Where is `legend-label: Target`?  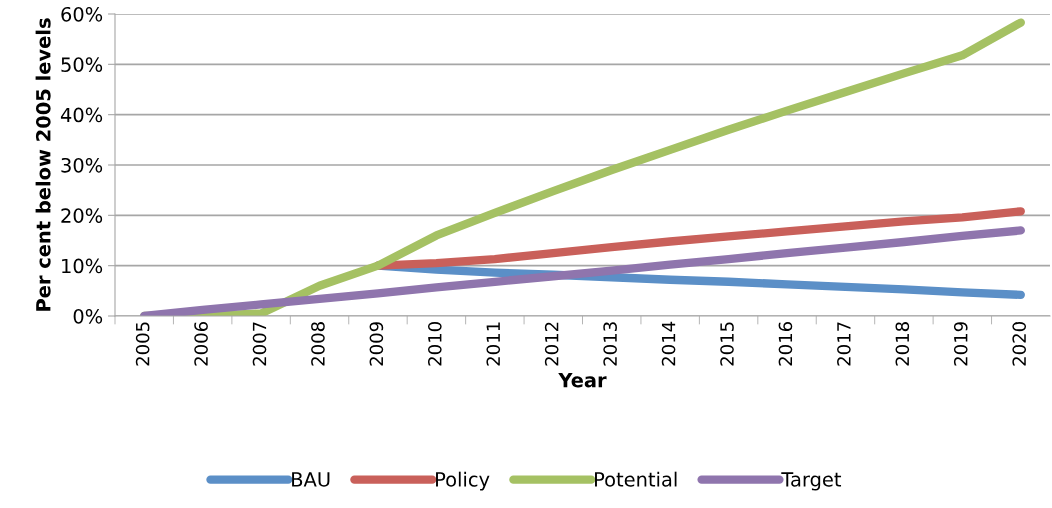
legend-label: Target is located at coordinates (811, 481).